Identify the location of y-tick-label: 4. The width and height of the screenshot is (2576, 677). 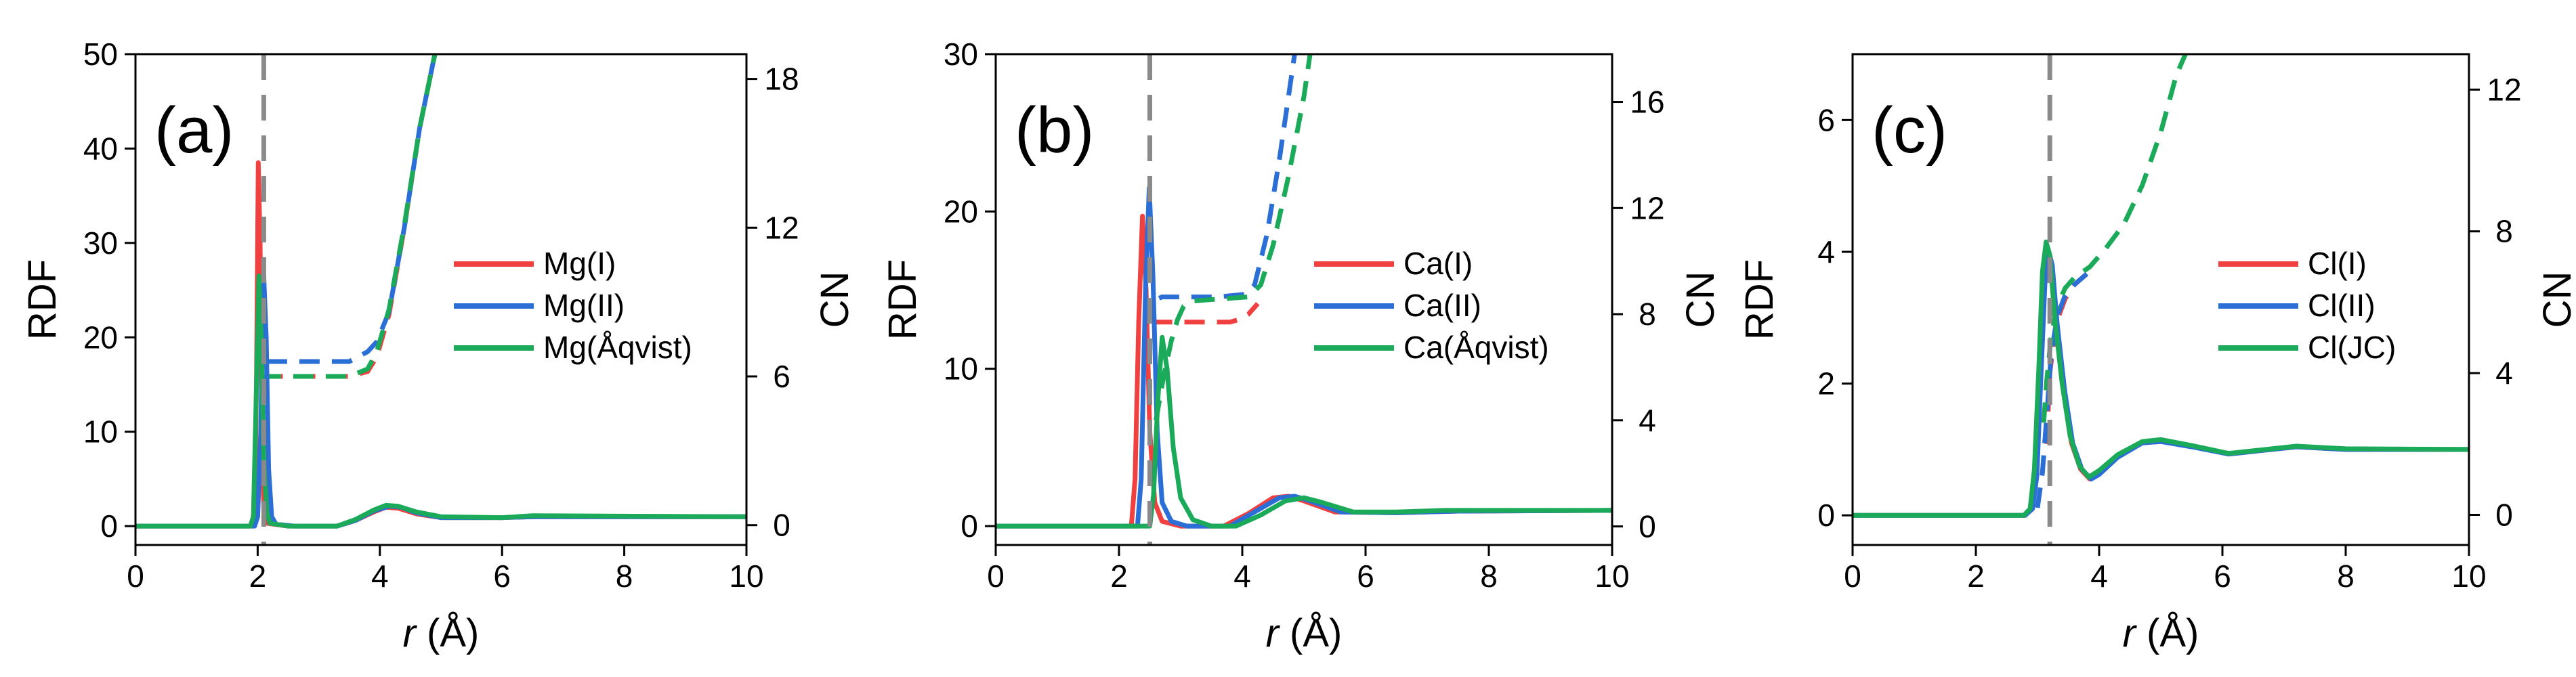
(1826, 252).